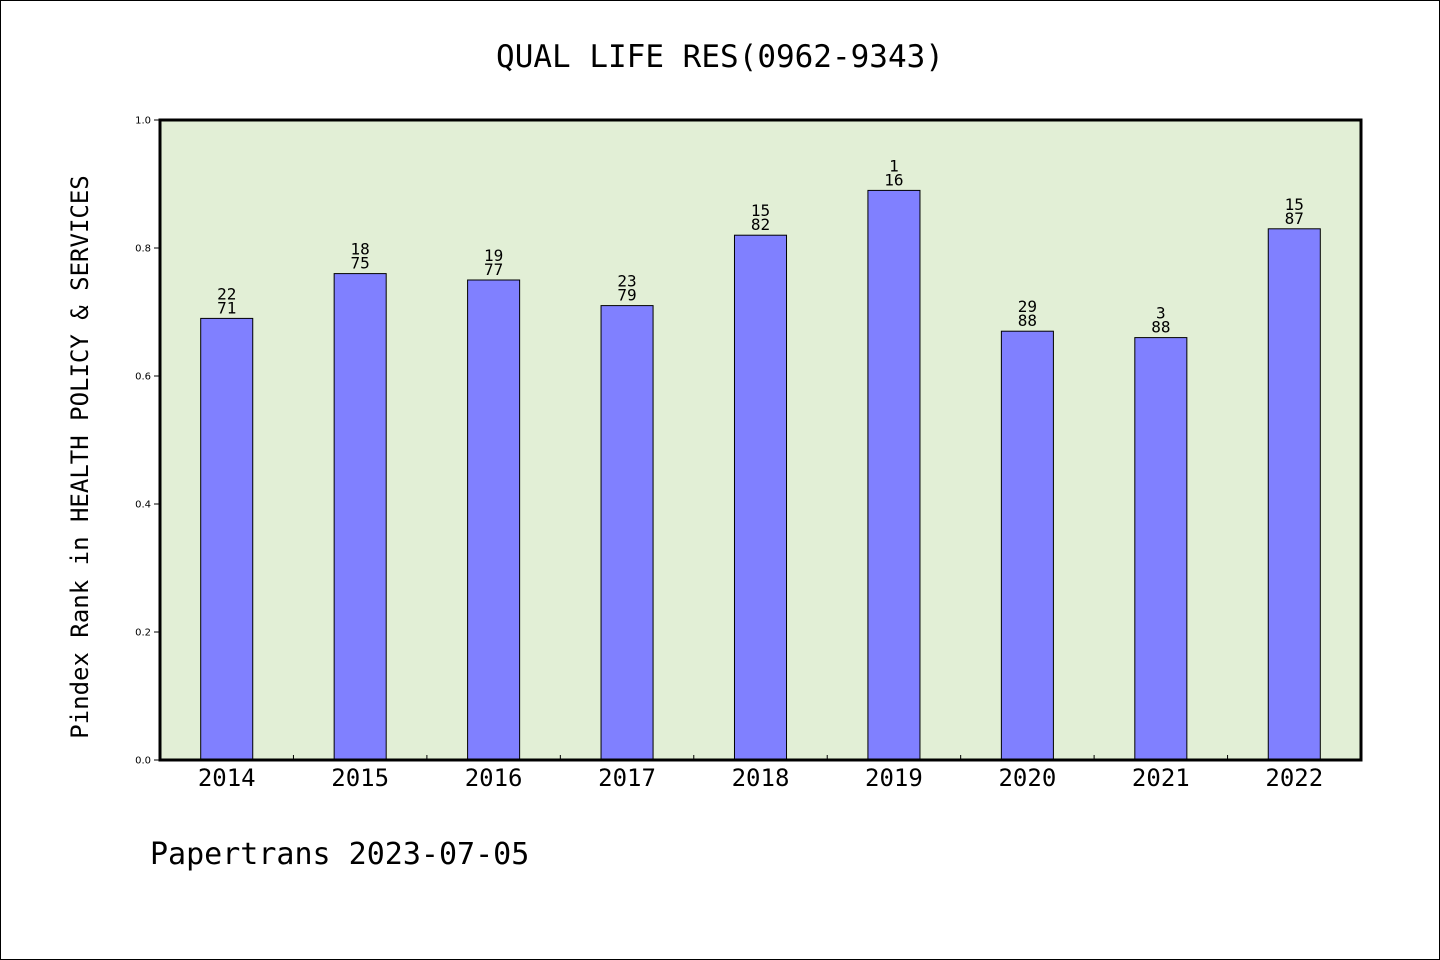 This screenshot has width=1440, height=960. I want to click on bar-label-total: 77, so click(493, 269).